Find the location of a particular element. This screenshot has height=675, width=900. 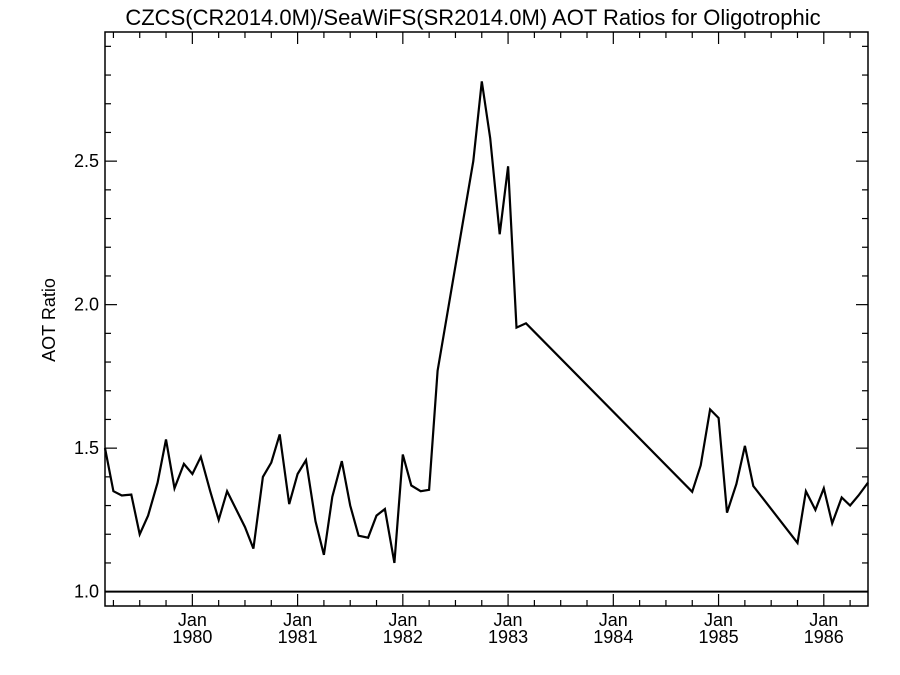

x-tick-label-year: 1980 is located at coordinates (192, 637).